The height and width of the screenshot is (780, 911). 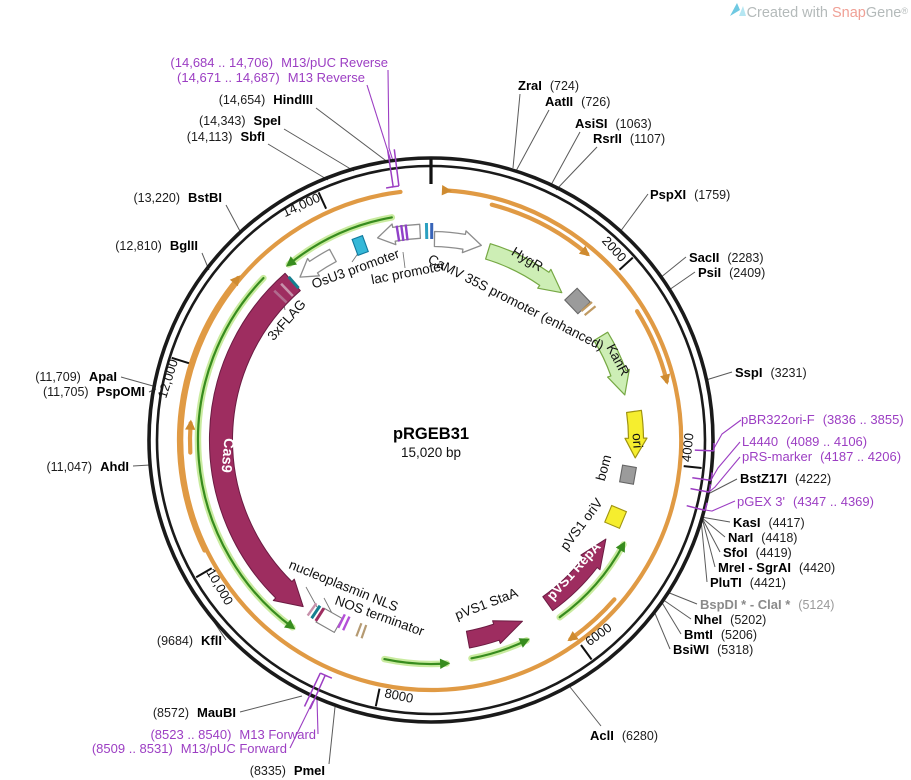 What do you see at coordinates (757, 552) in the screenshot?
I see `site-label-sfoi: SfoI (4419)` at bounding box center [757, 552].